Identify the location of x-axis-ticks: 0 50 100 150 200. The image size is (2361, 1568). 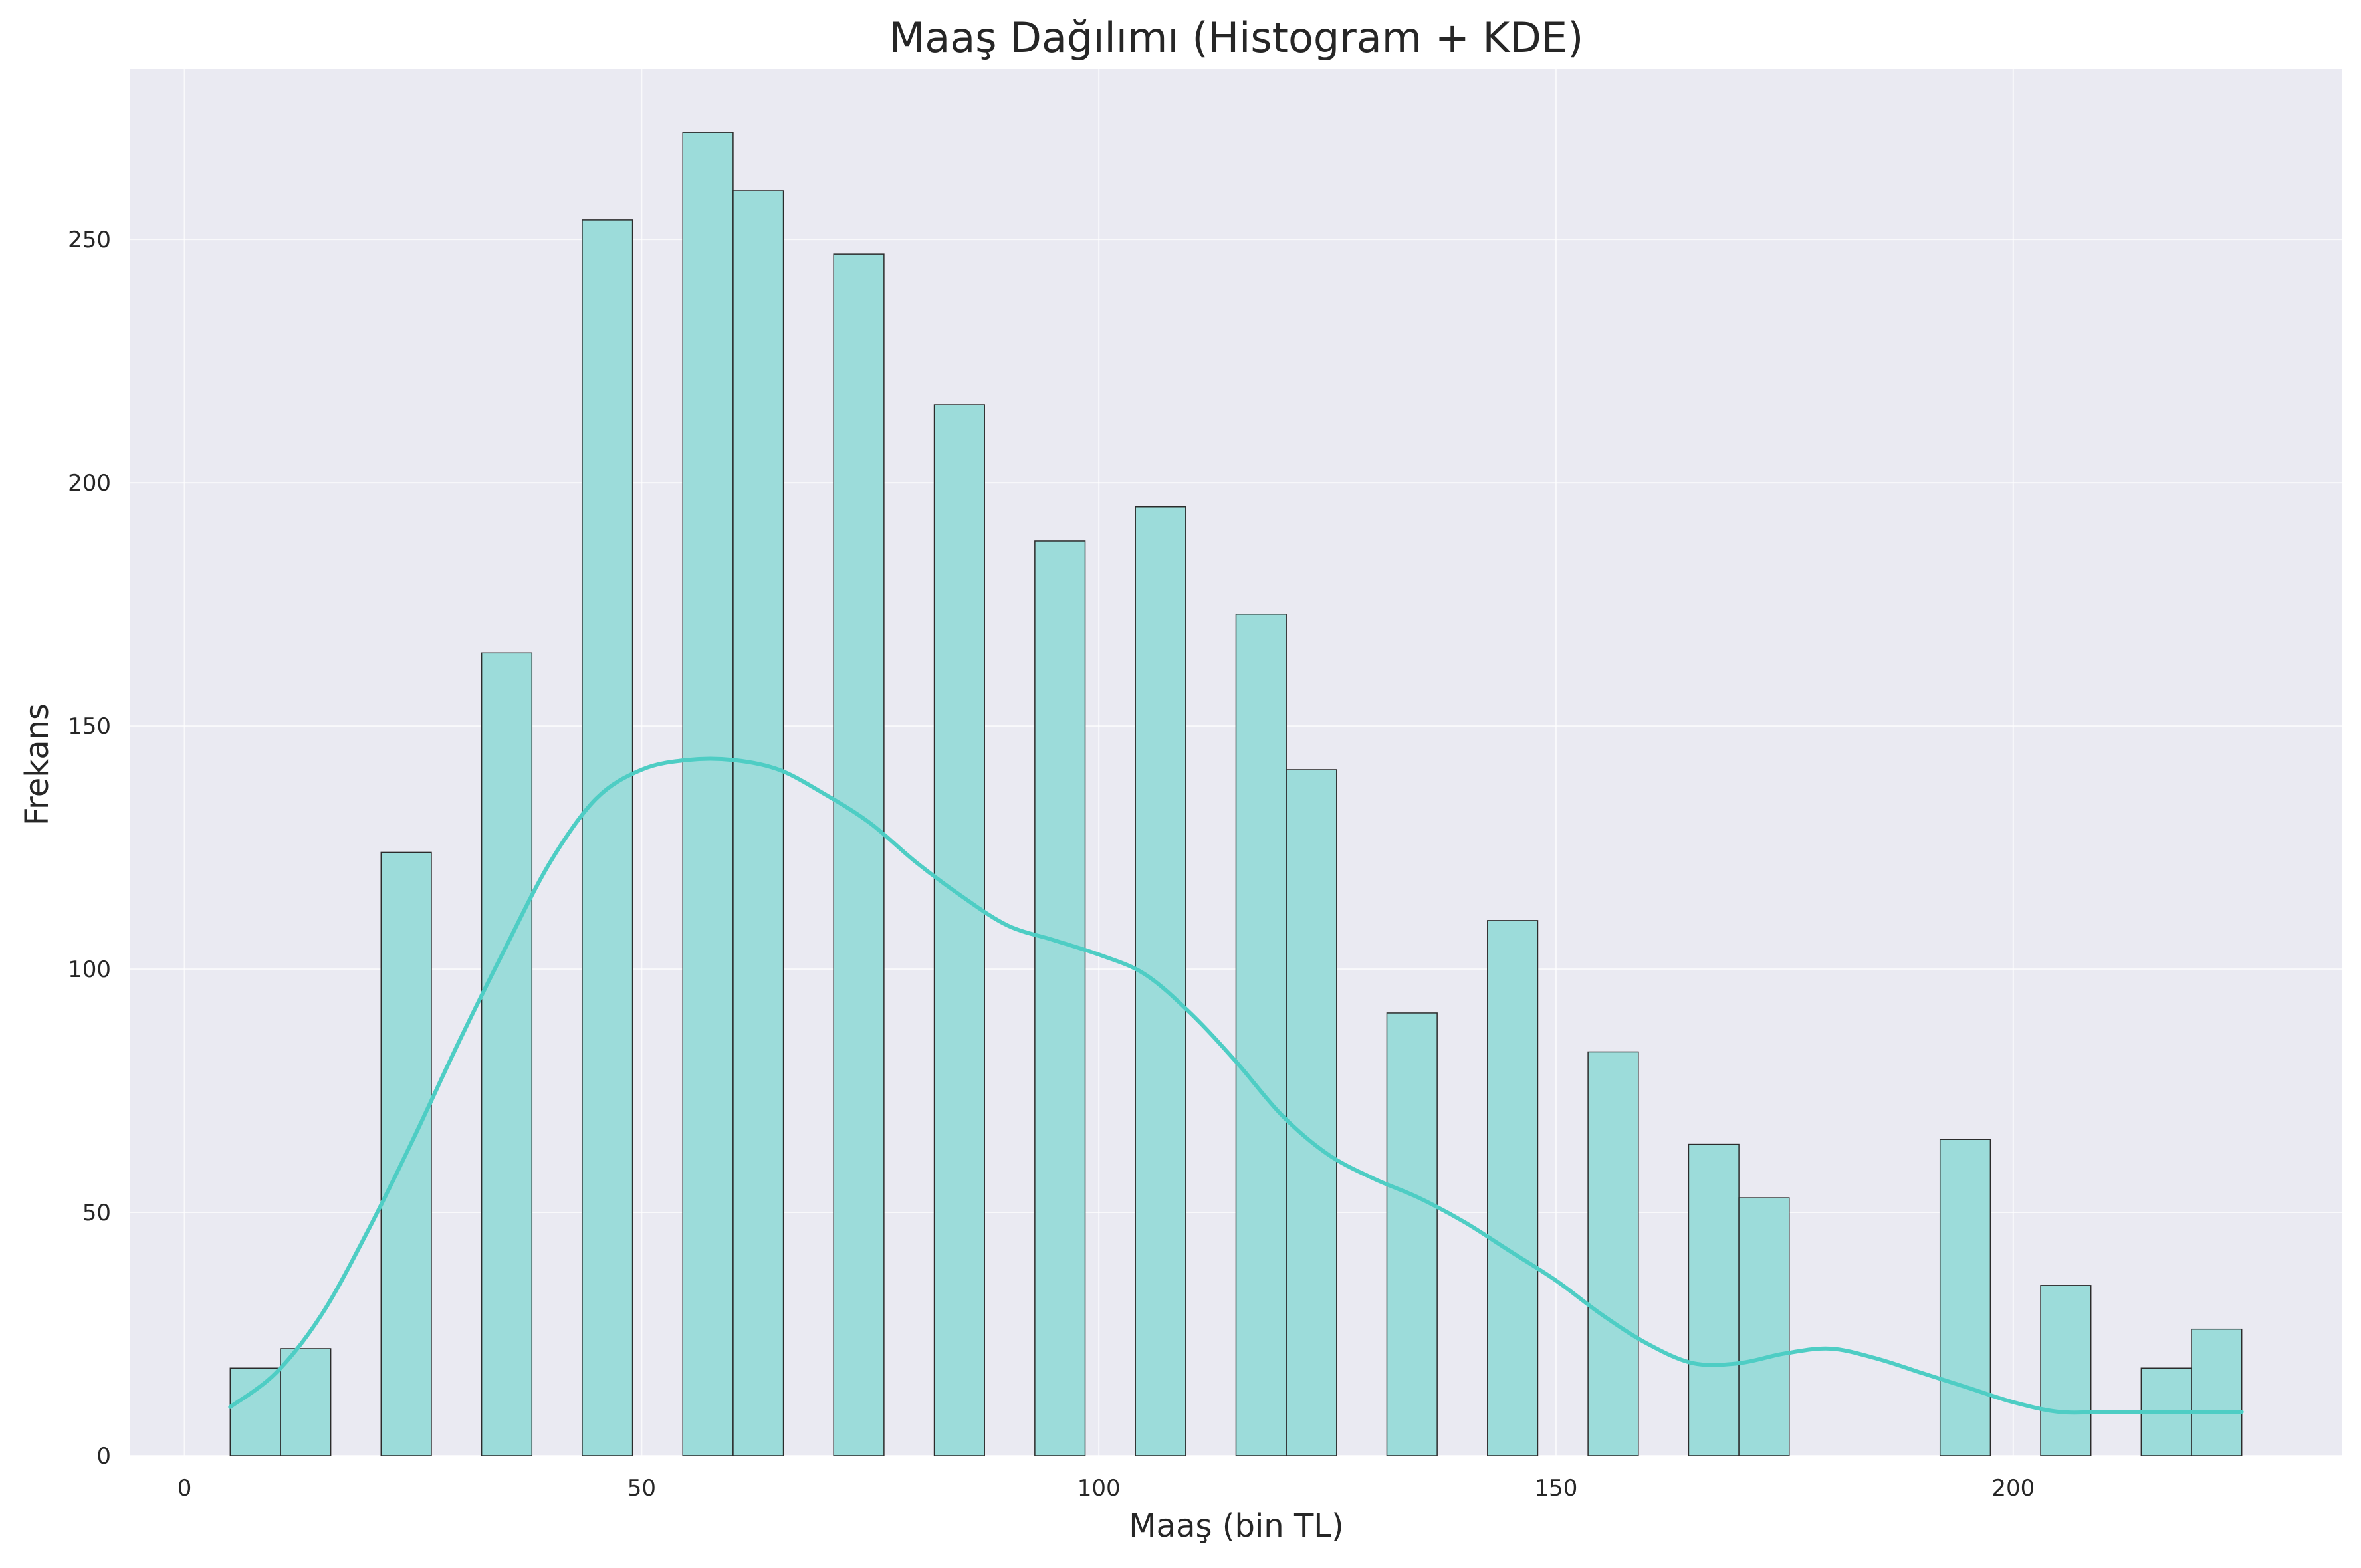
(1106, 1488).